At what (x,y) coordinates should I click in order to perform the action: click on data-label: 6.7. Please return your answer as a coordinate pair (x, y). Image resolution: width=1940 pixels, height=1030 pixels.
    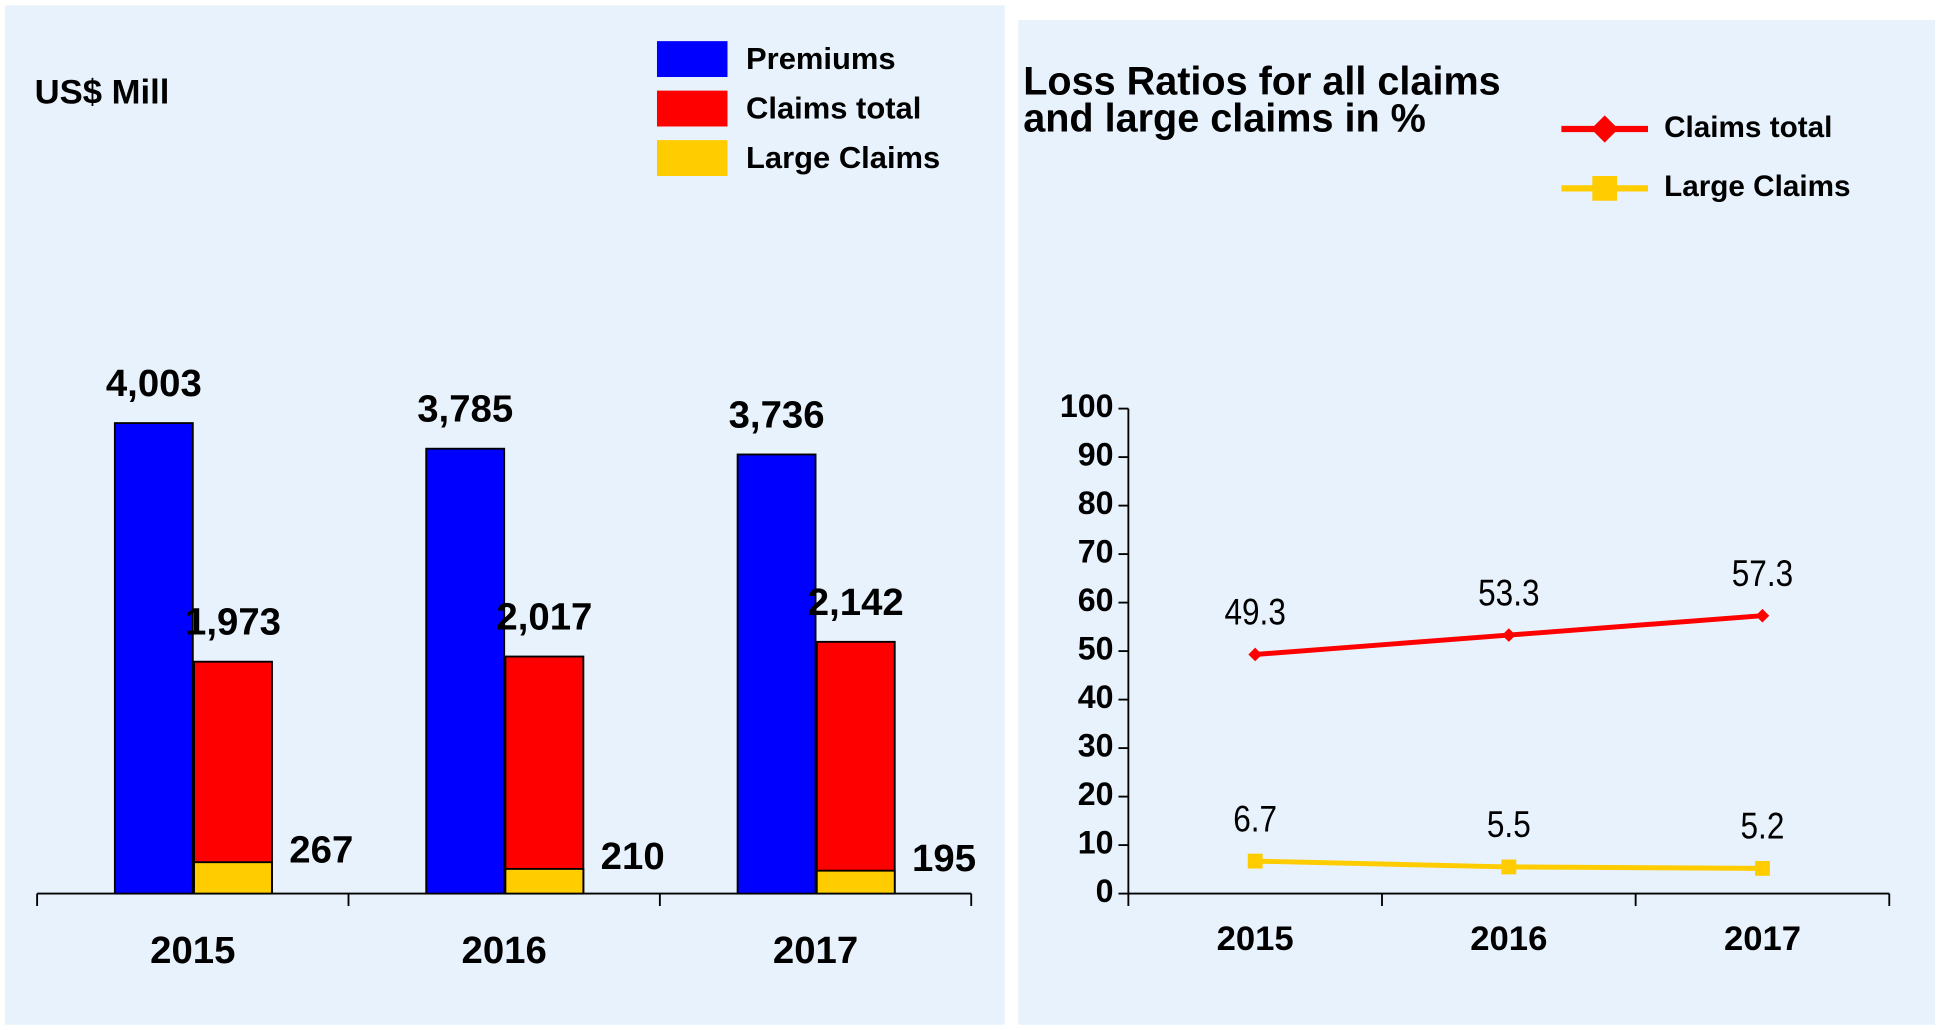
    Looking at the image, I should click on (1255, 819).